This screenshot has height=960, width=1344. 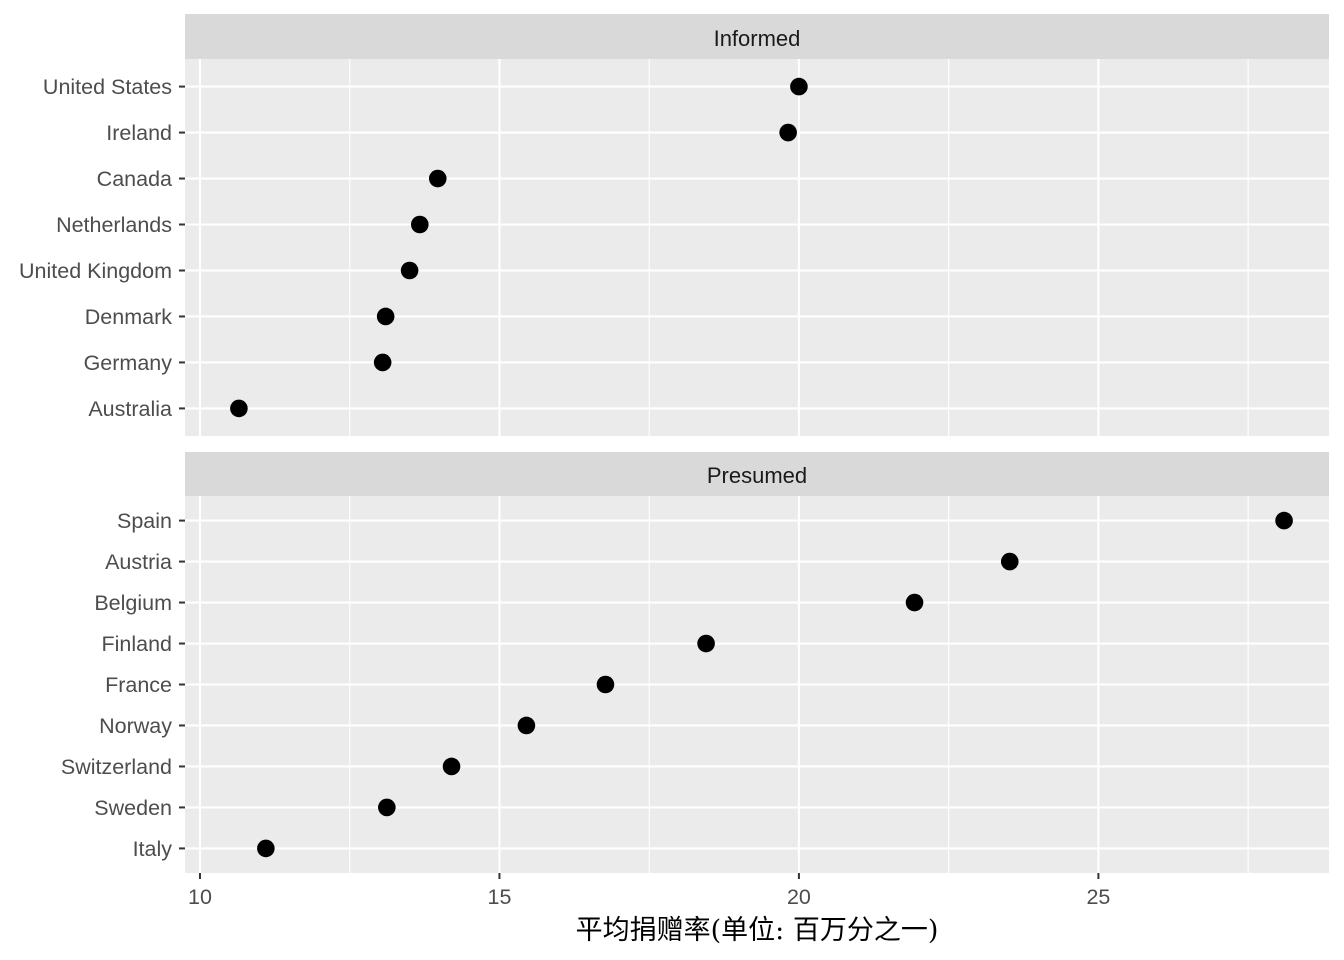 What do you see at coordinates (799, 897) in the screenshot?
I see `x-tick-label: 20` at bounding box center [799, 897].